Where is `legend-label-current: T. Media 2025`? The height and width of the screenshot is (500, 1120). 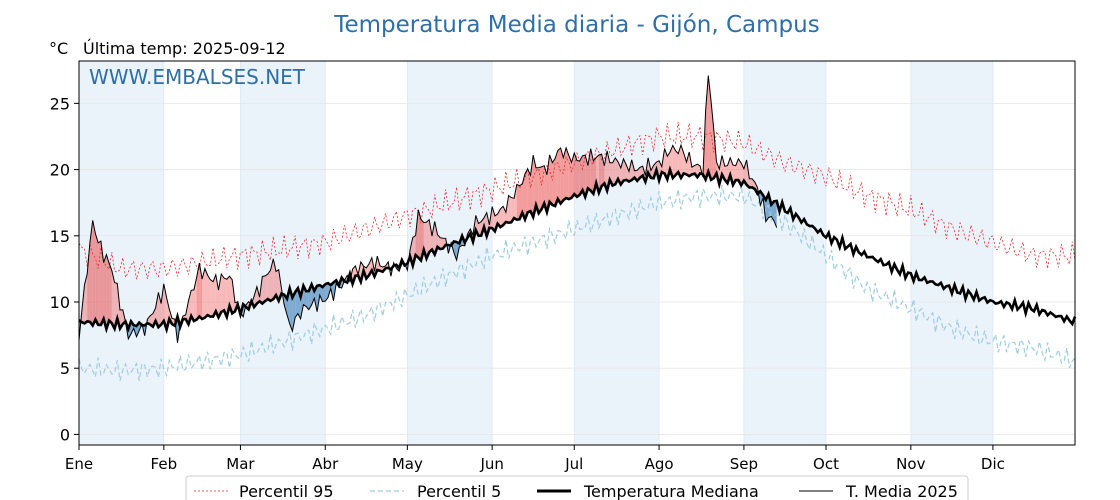
legend-label-current: T. Media 2025 is located at coordinates (901, 491).